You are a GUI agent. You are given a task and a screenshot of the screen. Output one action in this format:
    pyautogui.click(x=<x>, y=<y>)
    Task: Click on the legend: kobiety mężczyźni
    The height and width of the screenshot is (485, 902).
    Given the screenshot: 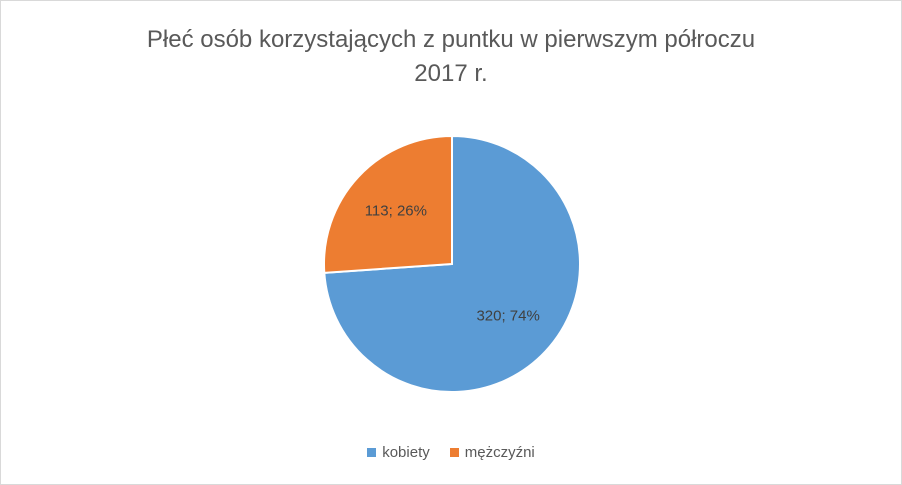 What is the action you would take?
    pyautogui.click(x=451, y=452)
    